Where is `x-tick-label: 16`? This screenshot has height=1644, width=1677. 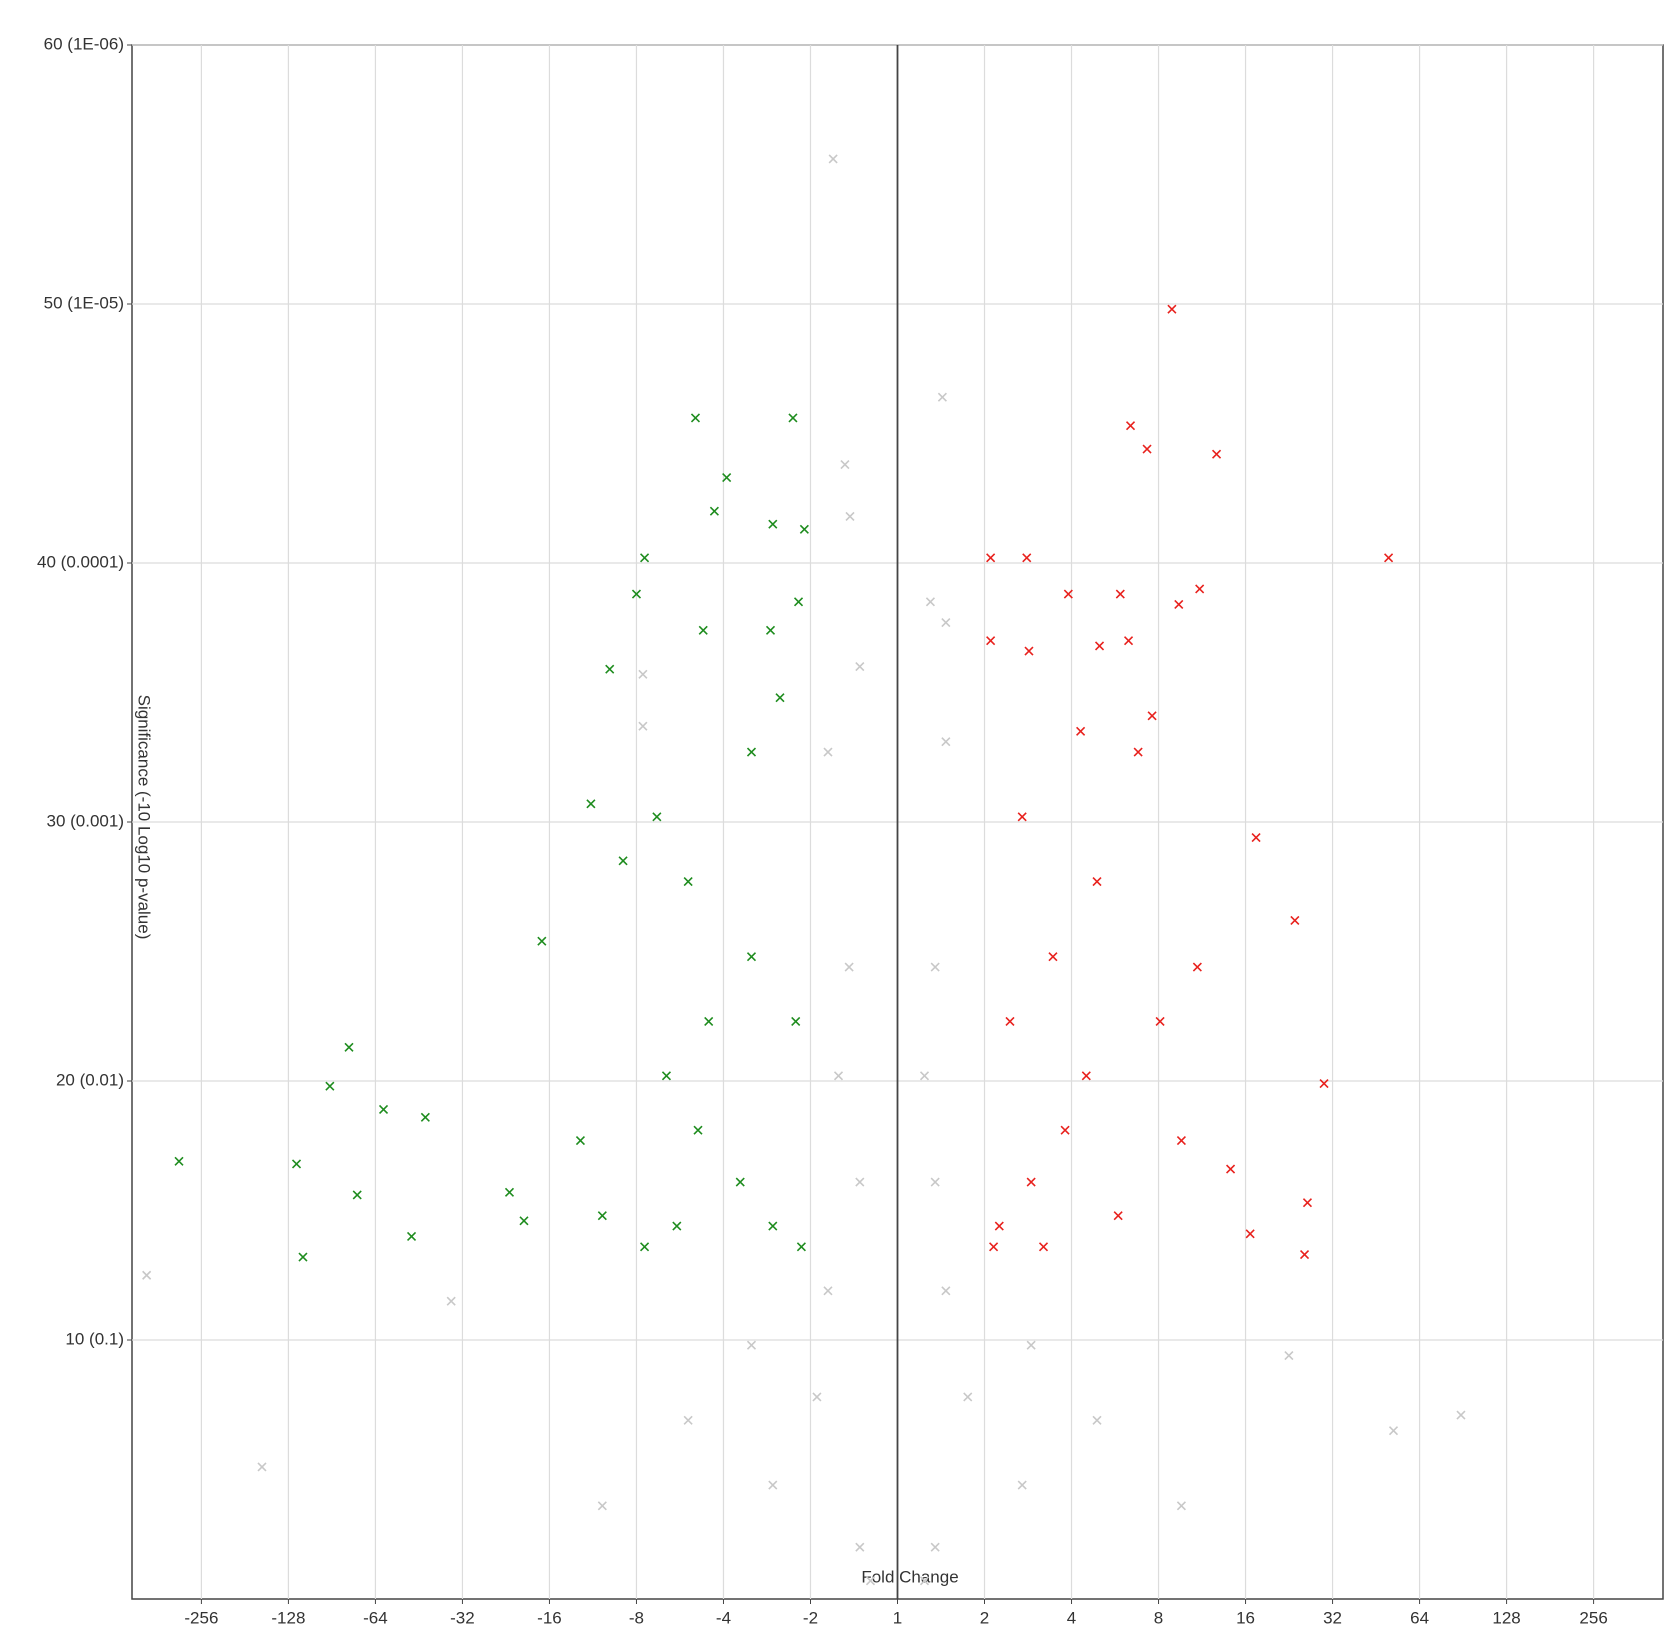 x-tick-label: 16 is located at coordinates (1245, 1617).